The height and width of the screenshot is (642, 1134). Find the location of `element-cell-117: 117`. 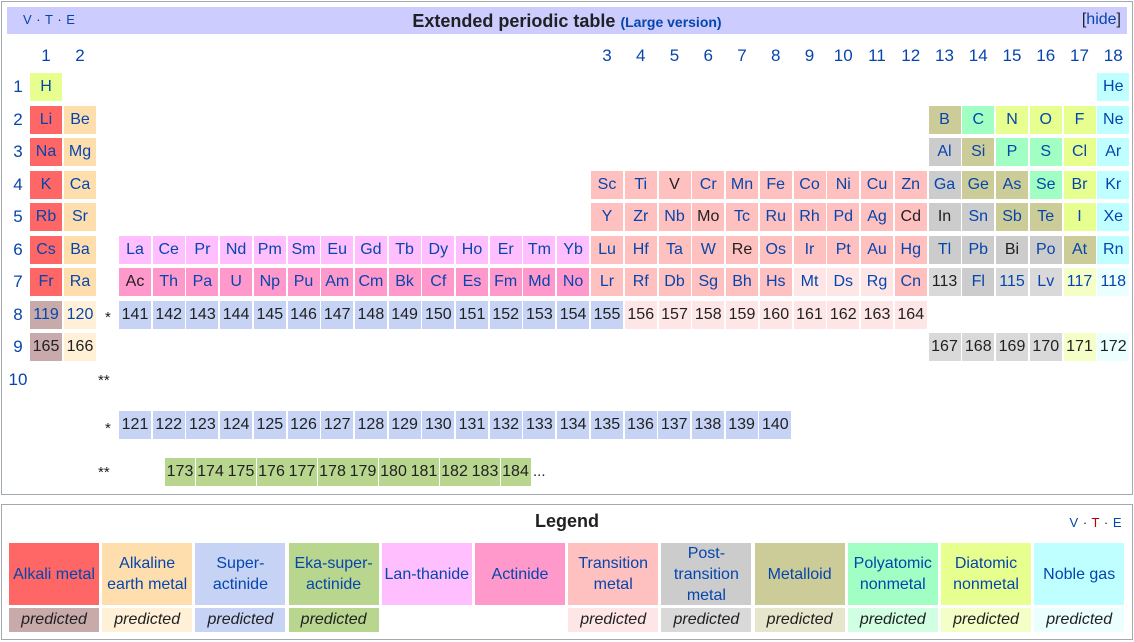

element-cell-117: 117 is located at coordinates (1079, 282).